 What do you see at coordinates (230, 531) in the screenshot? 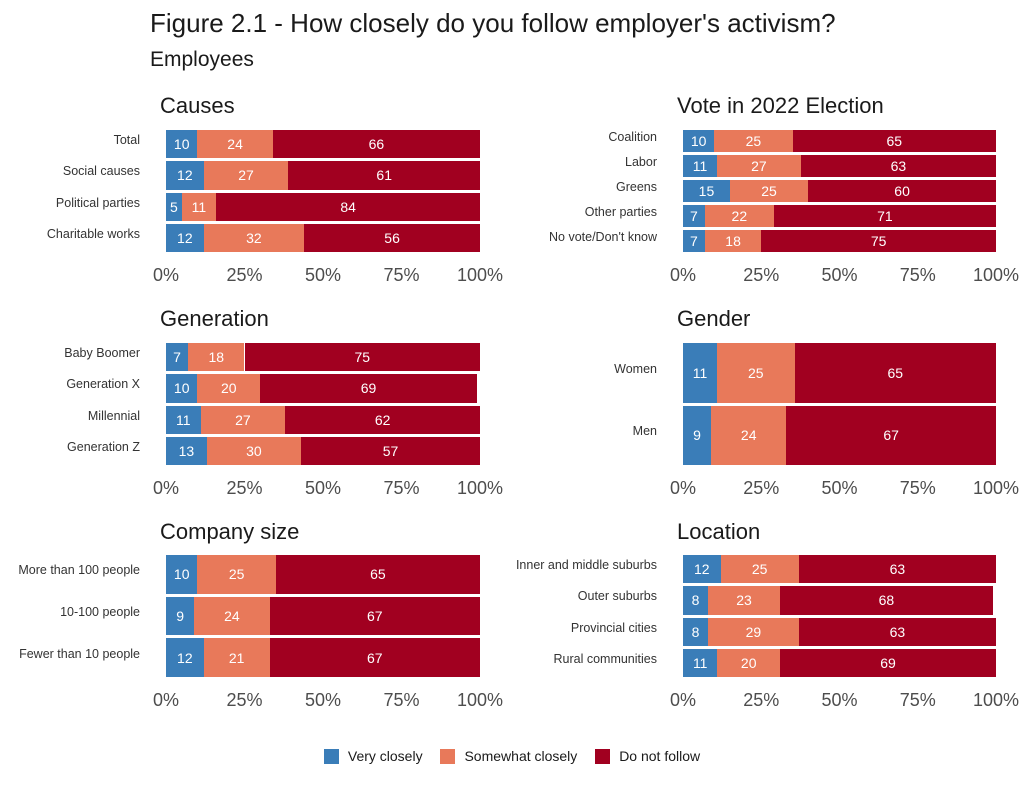
I see `panel-title-company-size: Company size` at bounding box center [230, 531].